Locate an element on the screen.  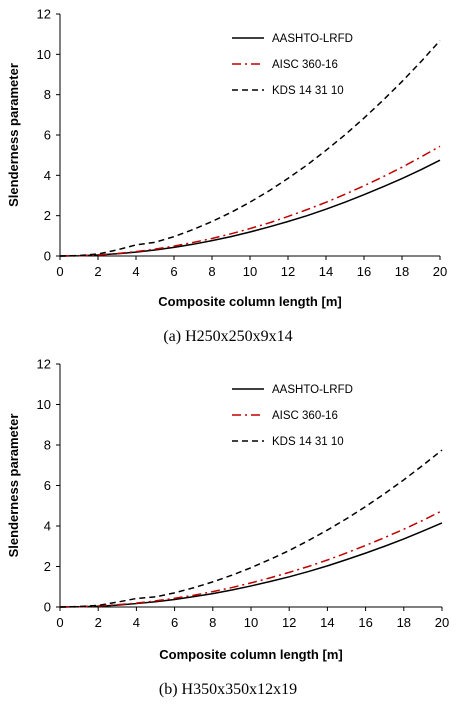
chart-caption: (a) H250x250x9x14 is located at coordinates (227, 336).